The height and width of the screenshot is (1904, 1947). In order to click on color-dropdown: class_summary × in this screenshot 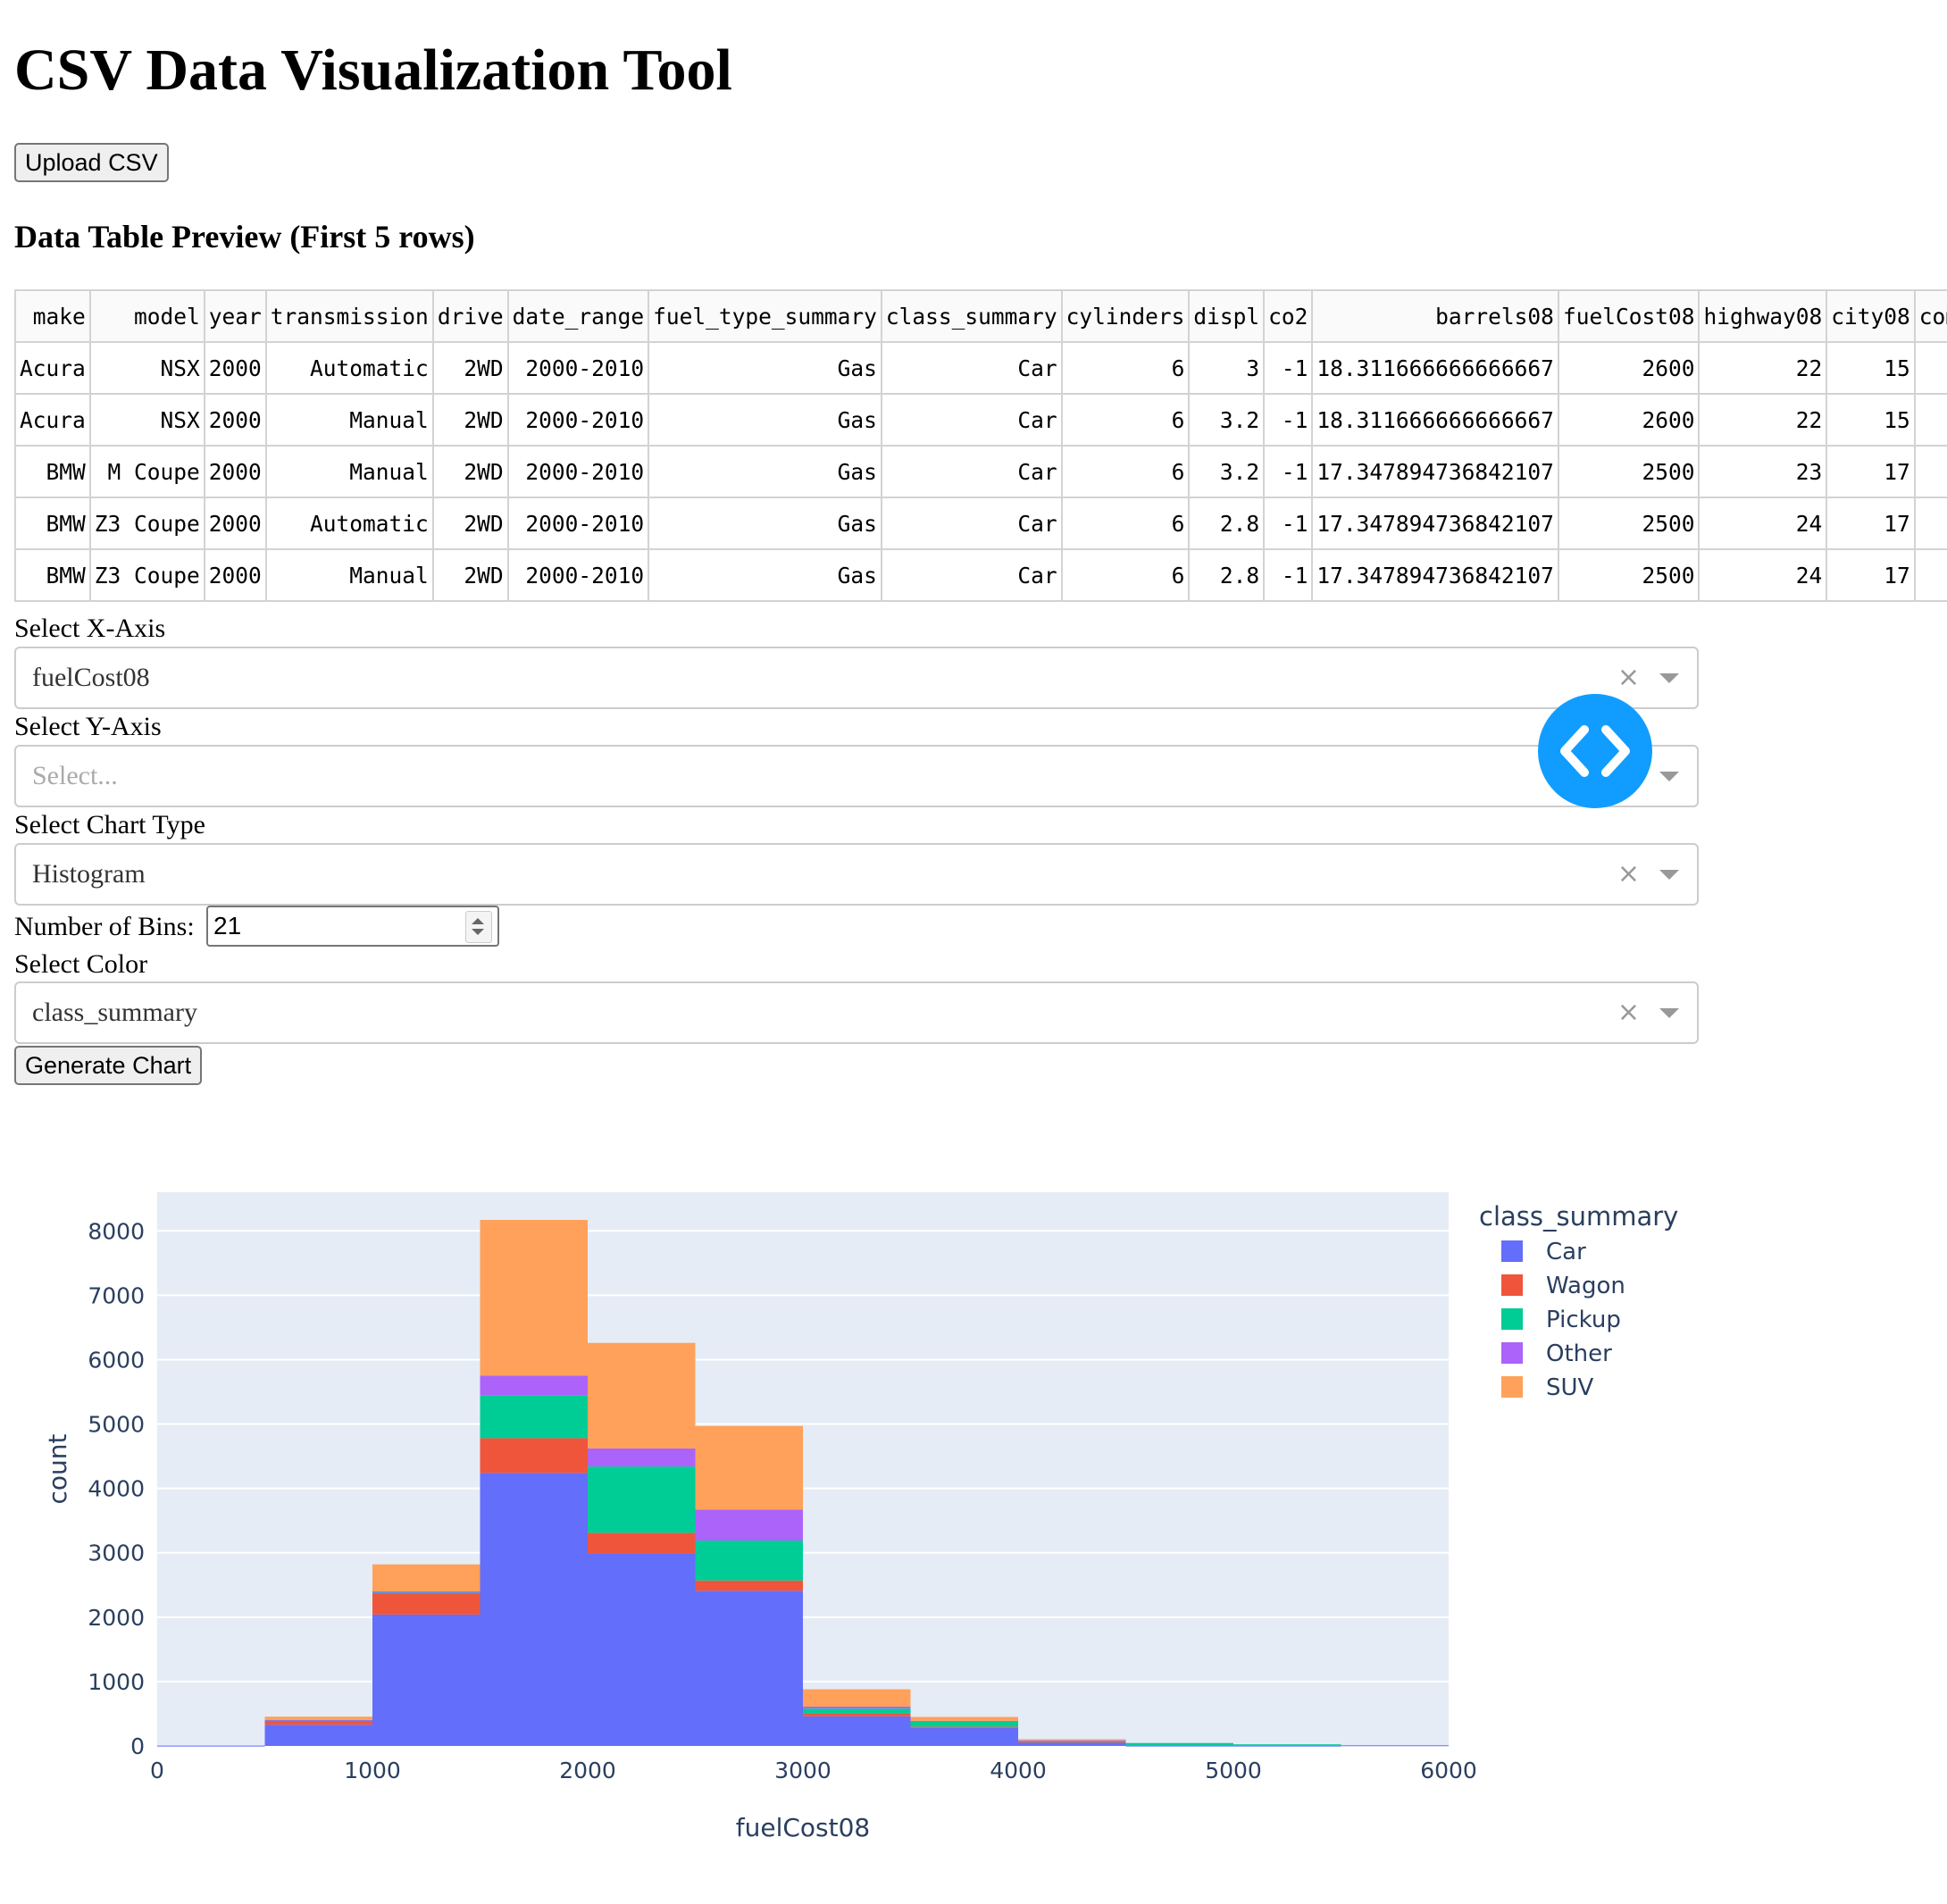, I will do `click(856, 1012)`.